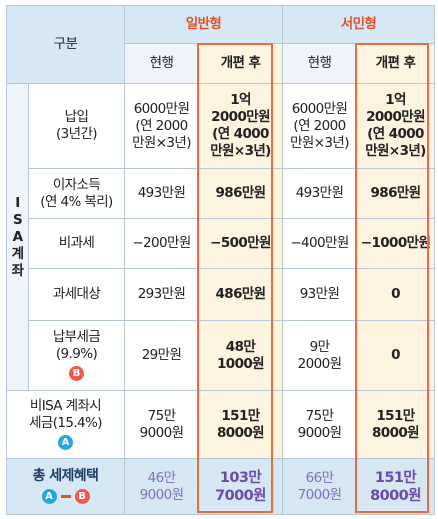  What do you see at coordinates (241, 363) in the screenshot?
I see `cell-line: 1000원` at bounding box center [241, 363].